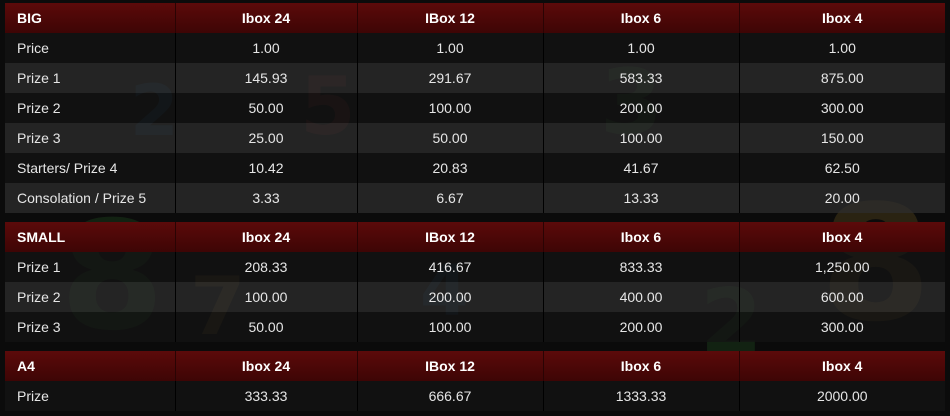 This screenshot has width=950, height=416. What do you see at coordinates (841, 267) in the screenshot?
I see `table-cell: 1,250.00` at bounding box center [841, 267].